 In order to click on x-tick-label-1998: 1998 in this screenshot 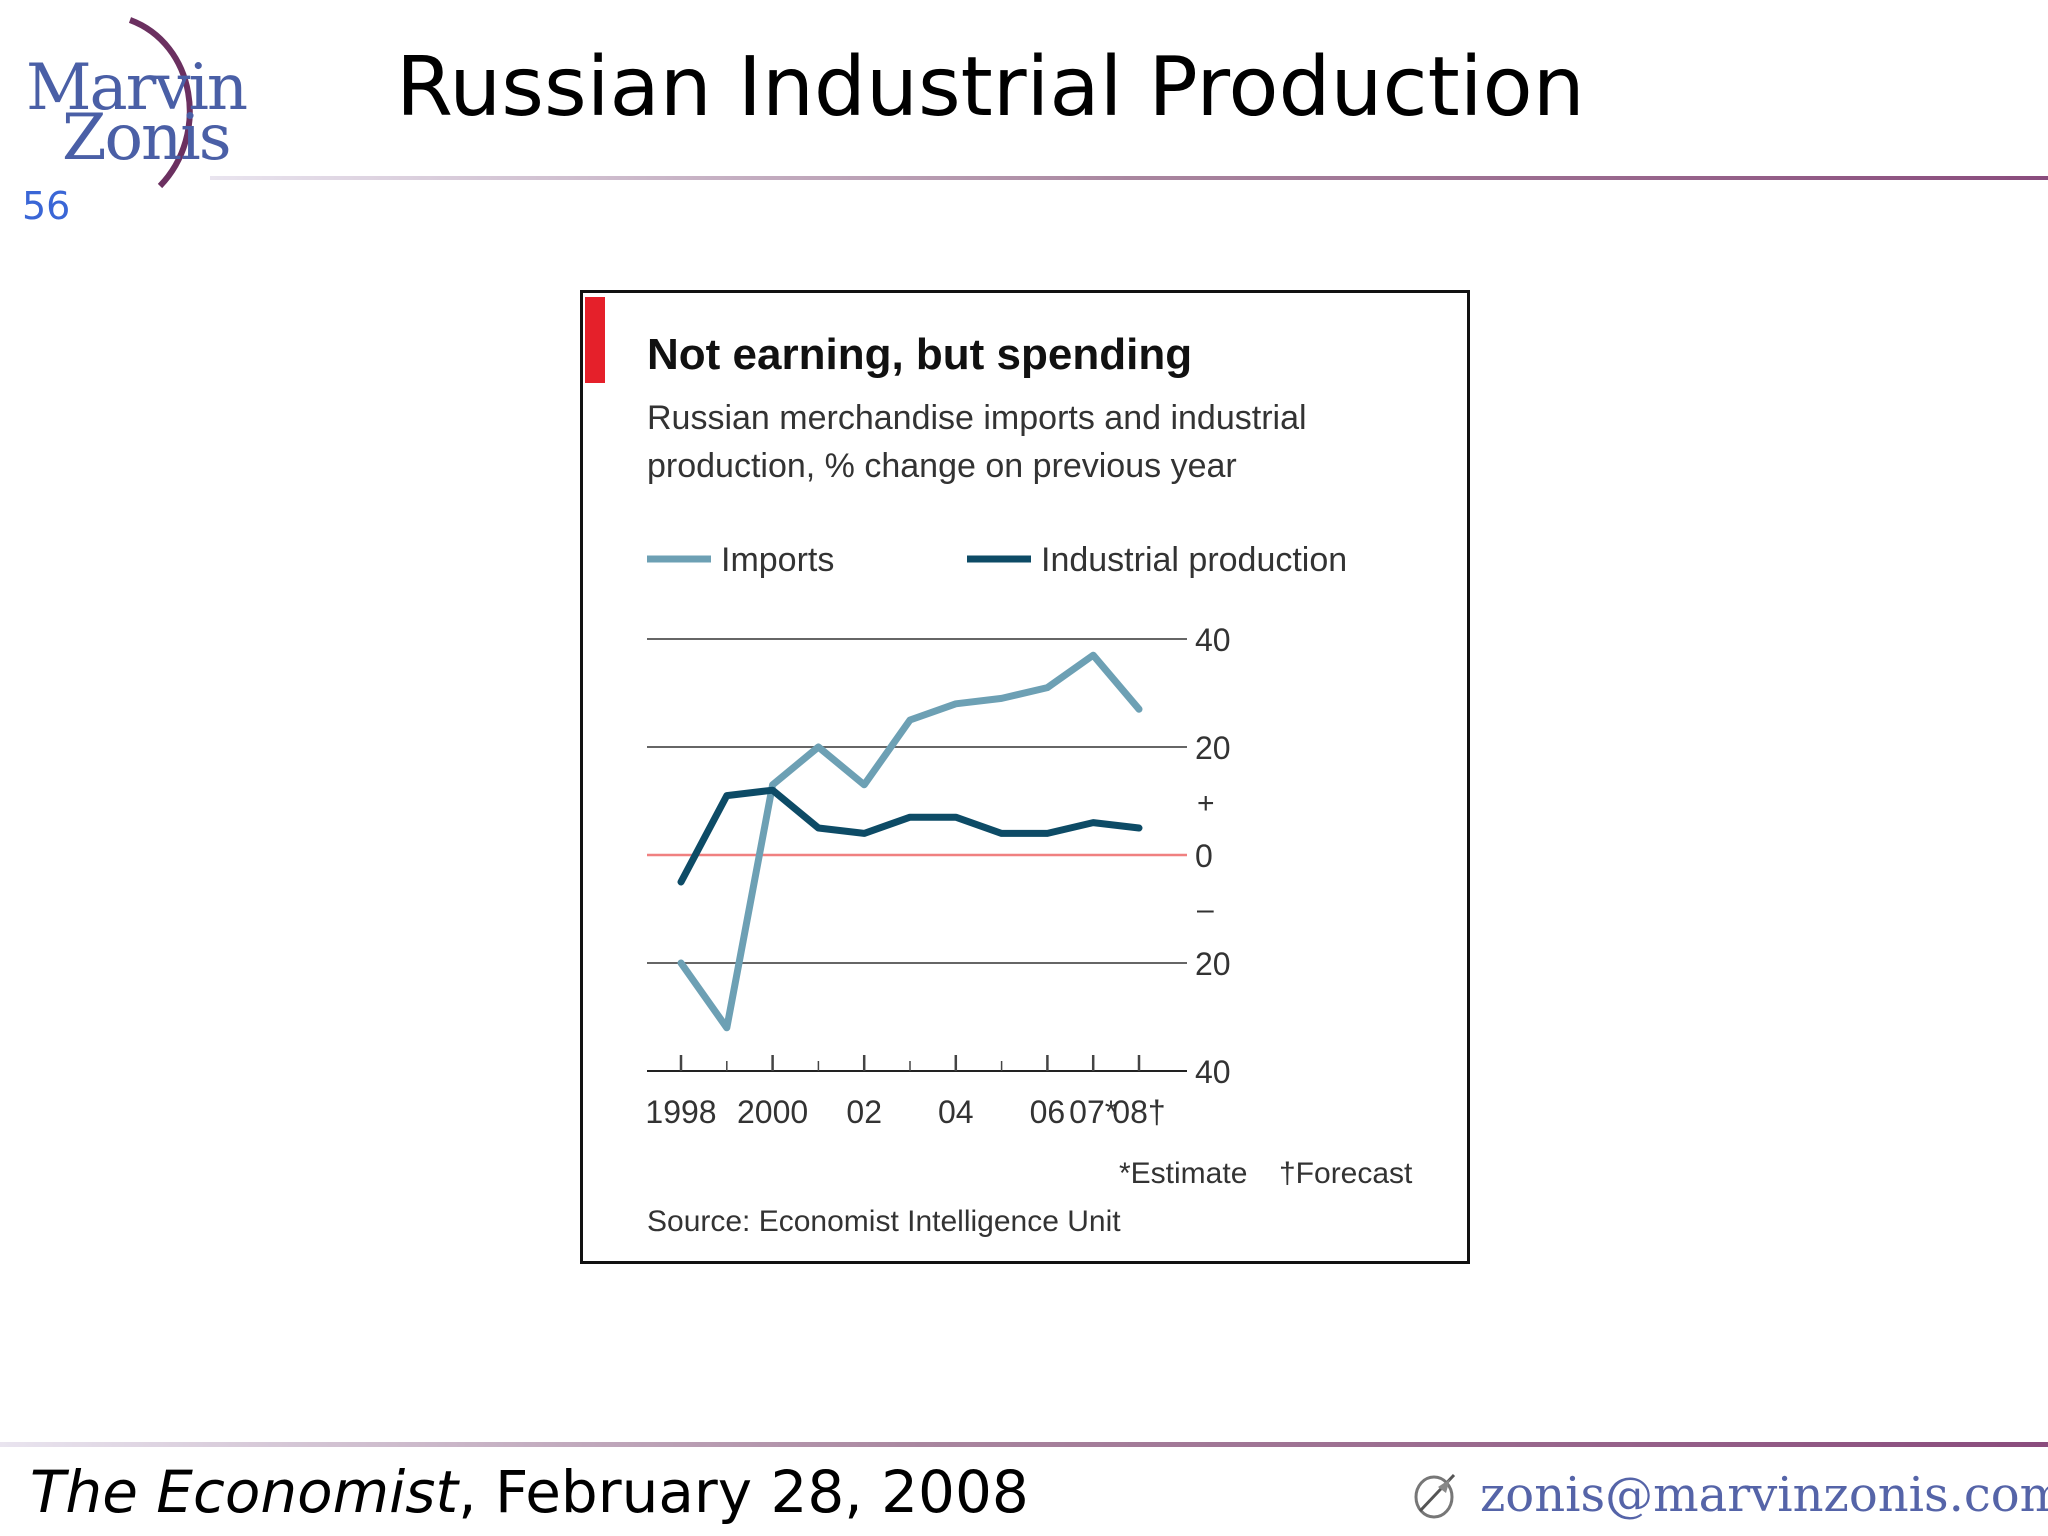, I will do `click(680, 1112)`.